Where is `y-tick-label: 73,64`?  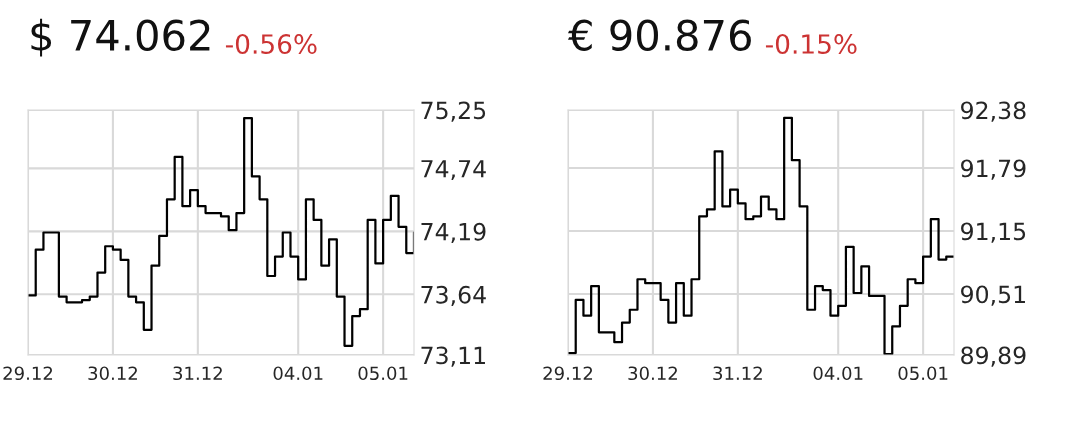
y-tick-label: 73,64 is located at coordinates (453, 296).